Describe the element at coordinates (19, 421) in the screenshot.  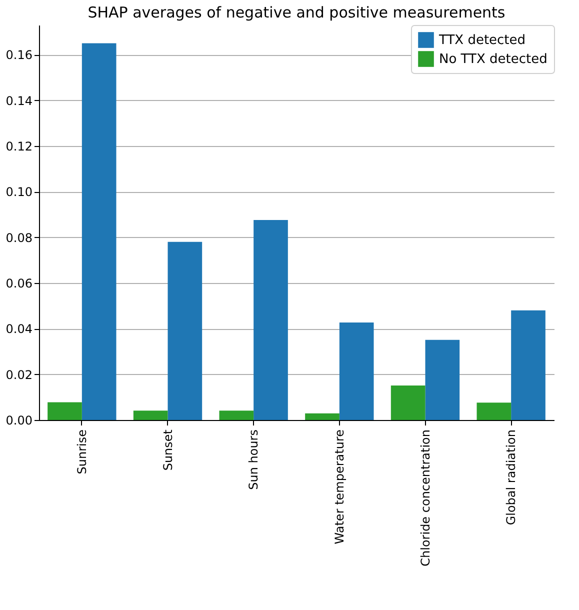
I see `y-tick-label: 0.00` at that location.